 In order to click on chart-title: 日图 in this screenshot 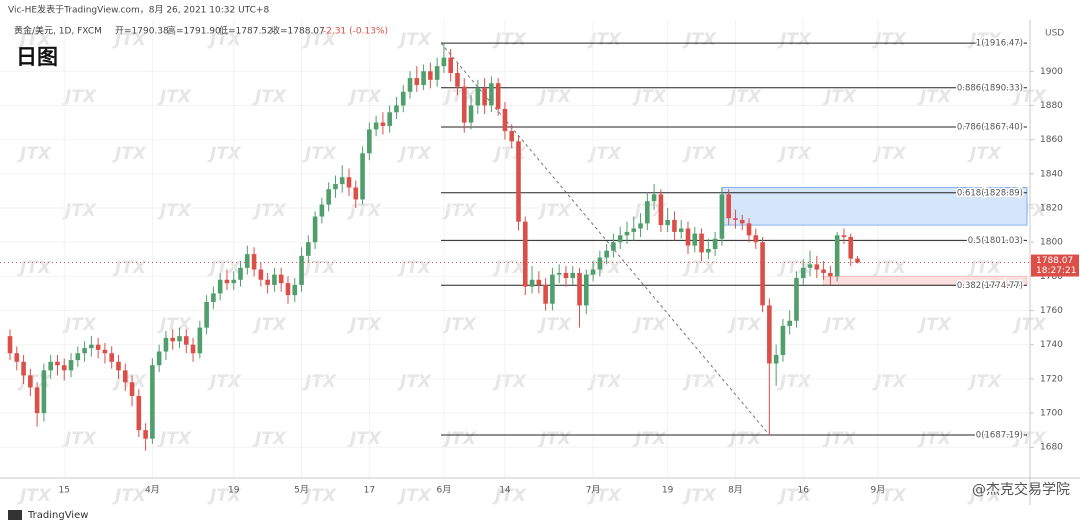, I will do `click(37, 57)`.